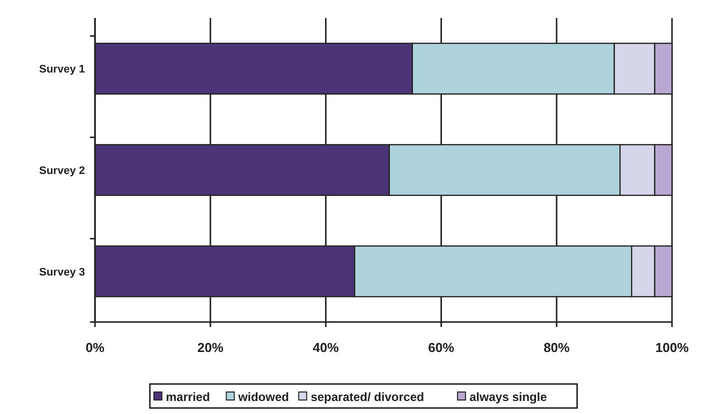 This screenshot has height=414, width=703. I want to click on x-tick-label: 0%, so click(95, 347).